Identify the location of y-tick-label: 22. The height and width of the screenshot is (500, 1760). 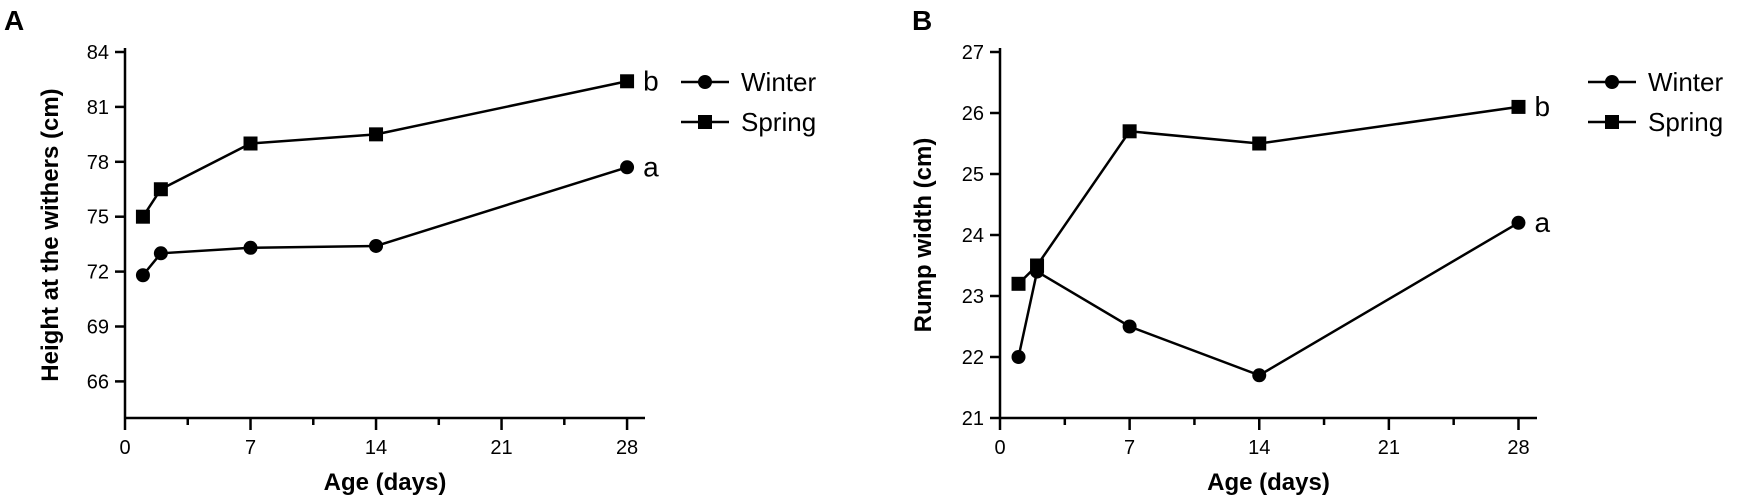
(973, 358).